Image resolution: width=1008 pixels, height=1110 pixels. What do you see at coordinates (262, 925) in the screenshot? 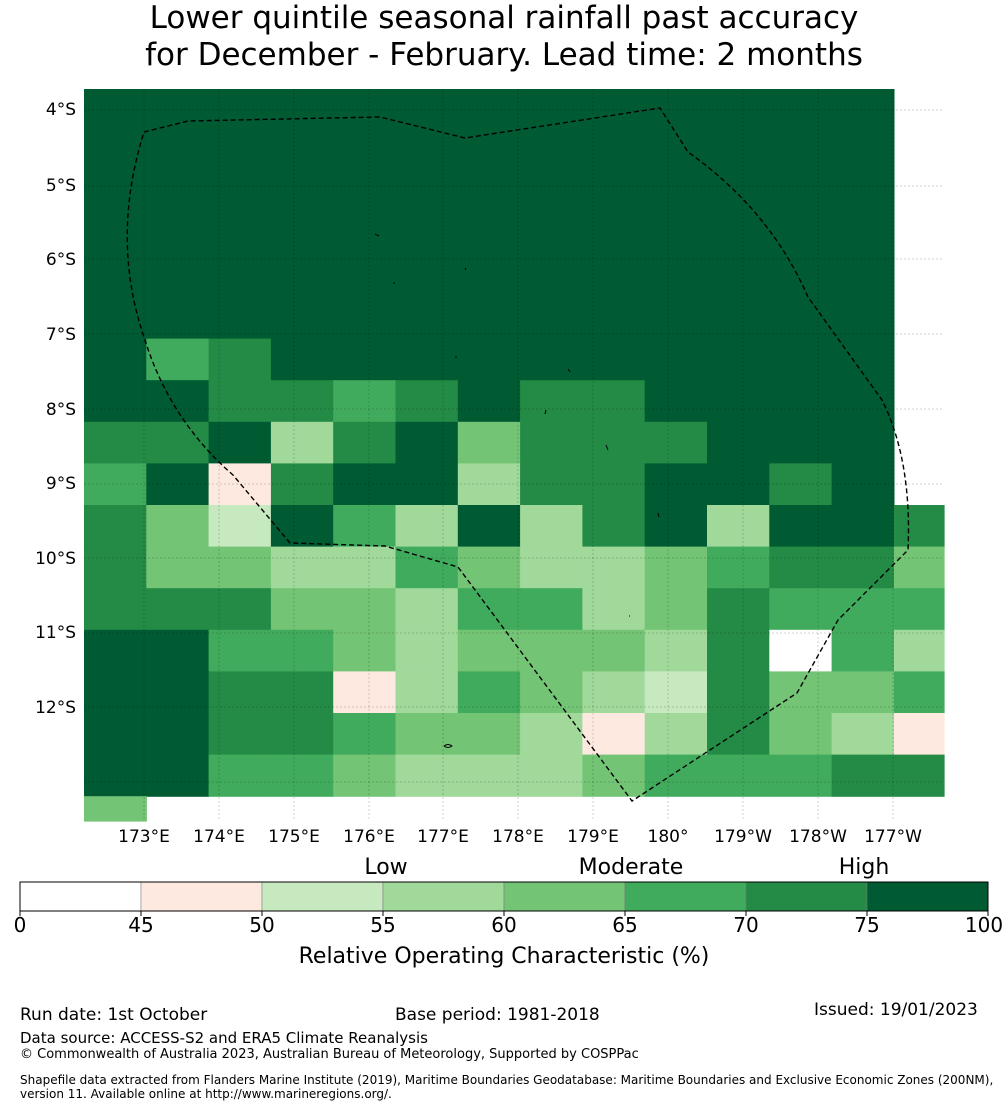
I see `colorbar-tick-50: 50` at bounding box center [262, 925].